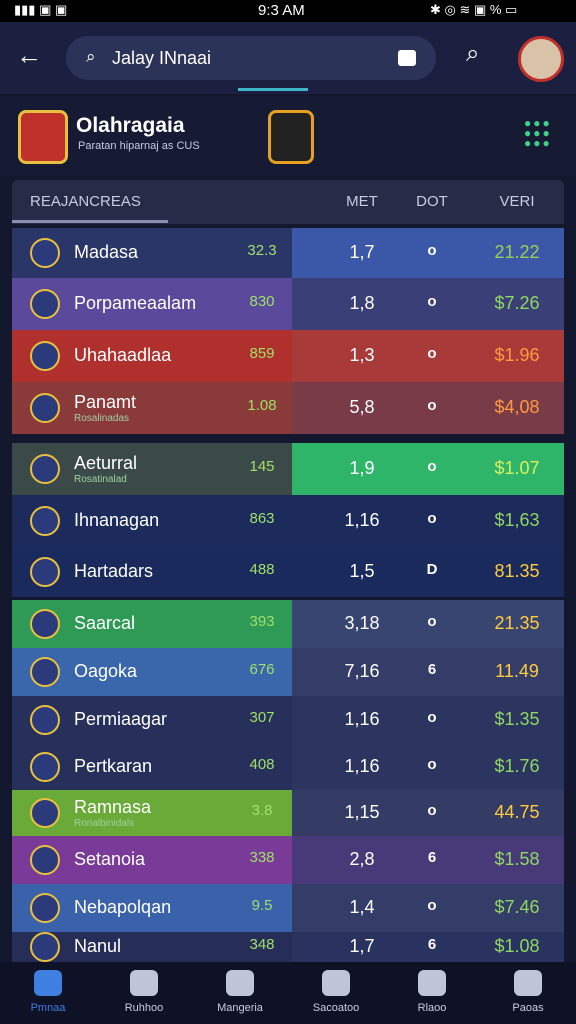 This screenshot has width=576, height=1024. I want to click on column-header: VERI, so click(517, 201).